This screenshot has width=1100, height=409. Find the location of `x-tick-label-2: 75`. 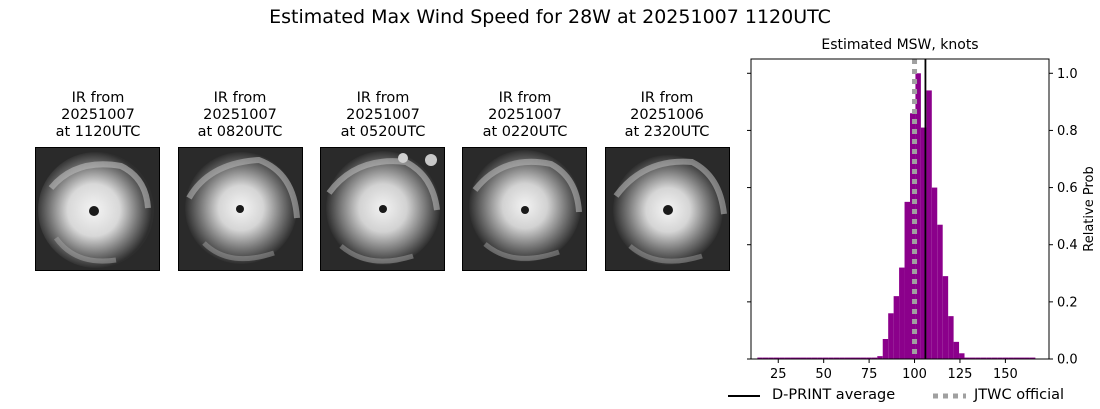

x-tick-label-2: 75 is located at coordinates (869, 374).